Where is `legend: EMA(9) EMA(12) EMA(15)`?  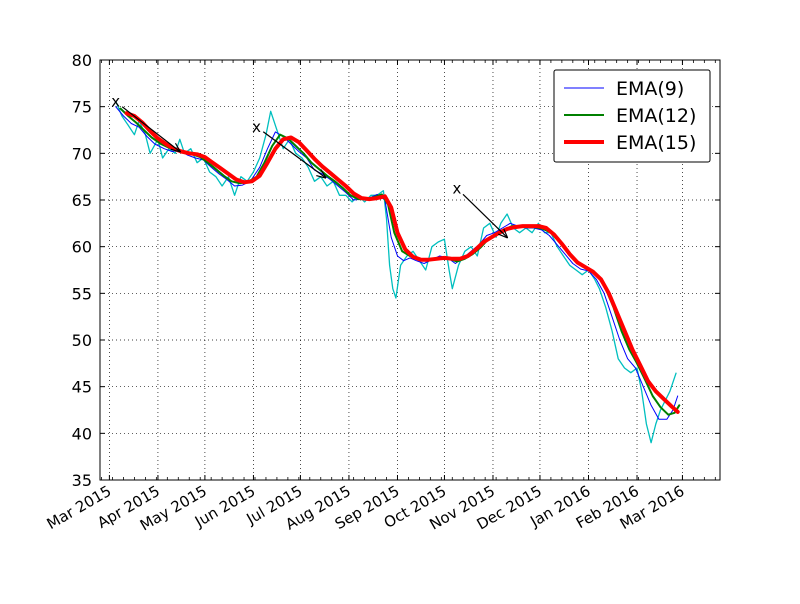 legend: EMA(9) EMA(12) EMA(15) is located at coordinates (632, 116).